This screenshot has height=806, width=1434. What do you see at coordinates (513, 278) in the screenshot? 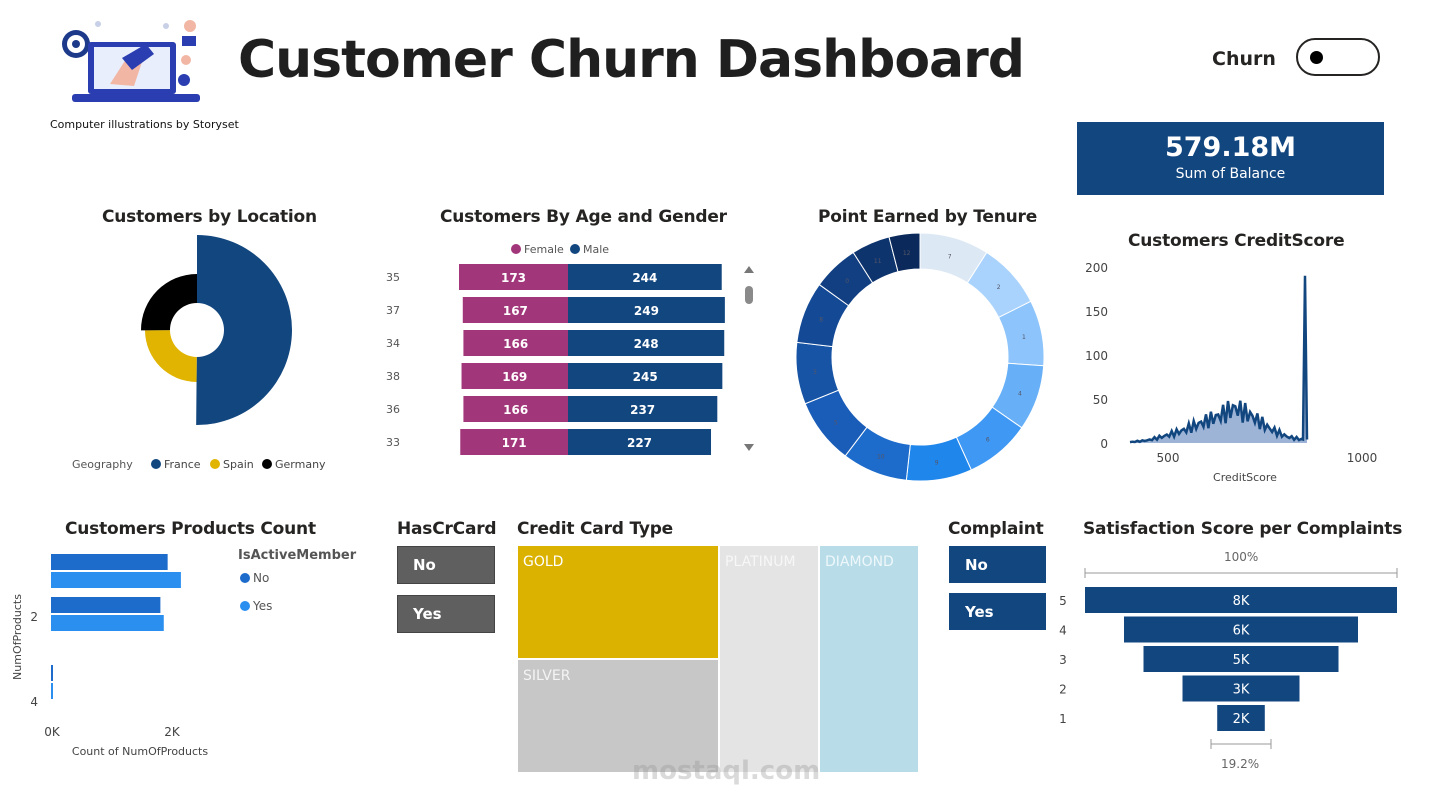
I see `female-value-35: 173` at bounding box center [513, 278].